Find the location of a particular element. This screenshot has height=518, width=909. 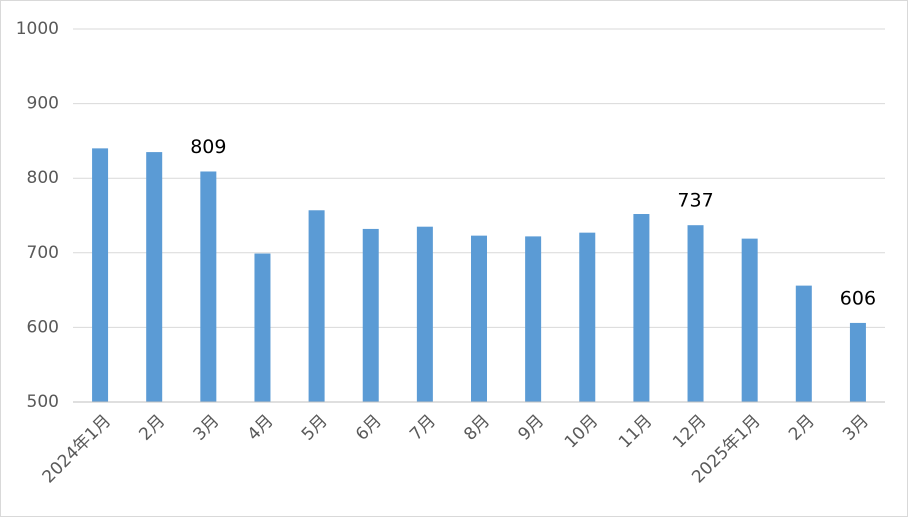

y-tick-label: 1000 is located at coordinates (37, 29).